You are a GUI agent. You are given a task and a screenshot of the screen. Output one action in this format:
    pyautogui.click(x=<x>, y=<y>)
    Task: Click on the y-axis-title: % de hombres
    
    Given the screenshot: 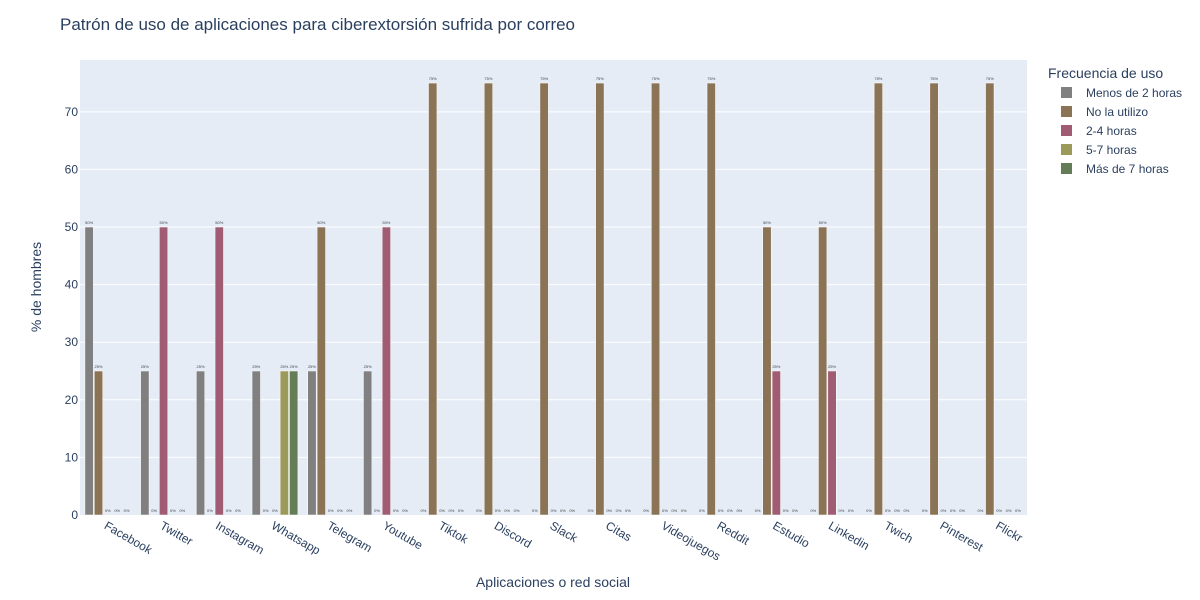 What is the action you would take?
    pyautogui.click(x=36, y=287)
    